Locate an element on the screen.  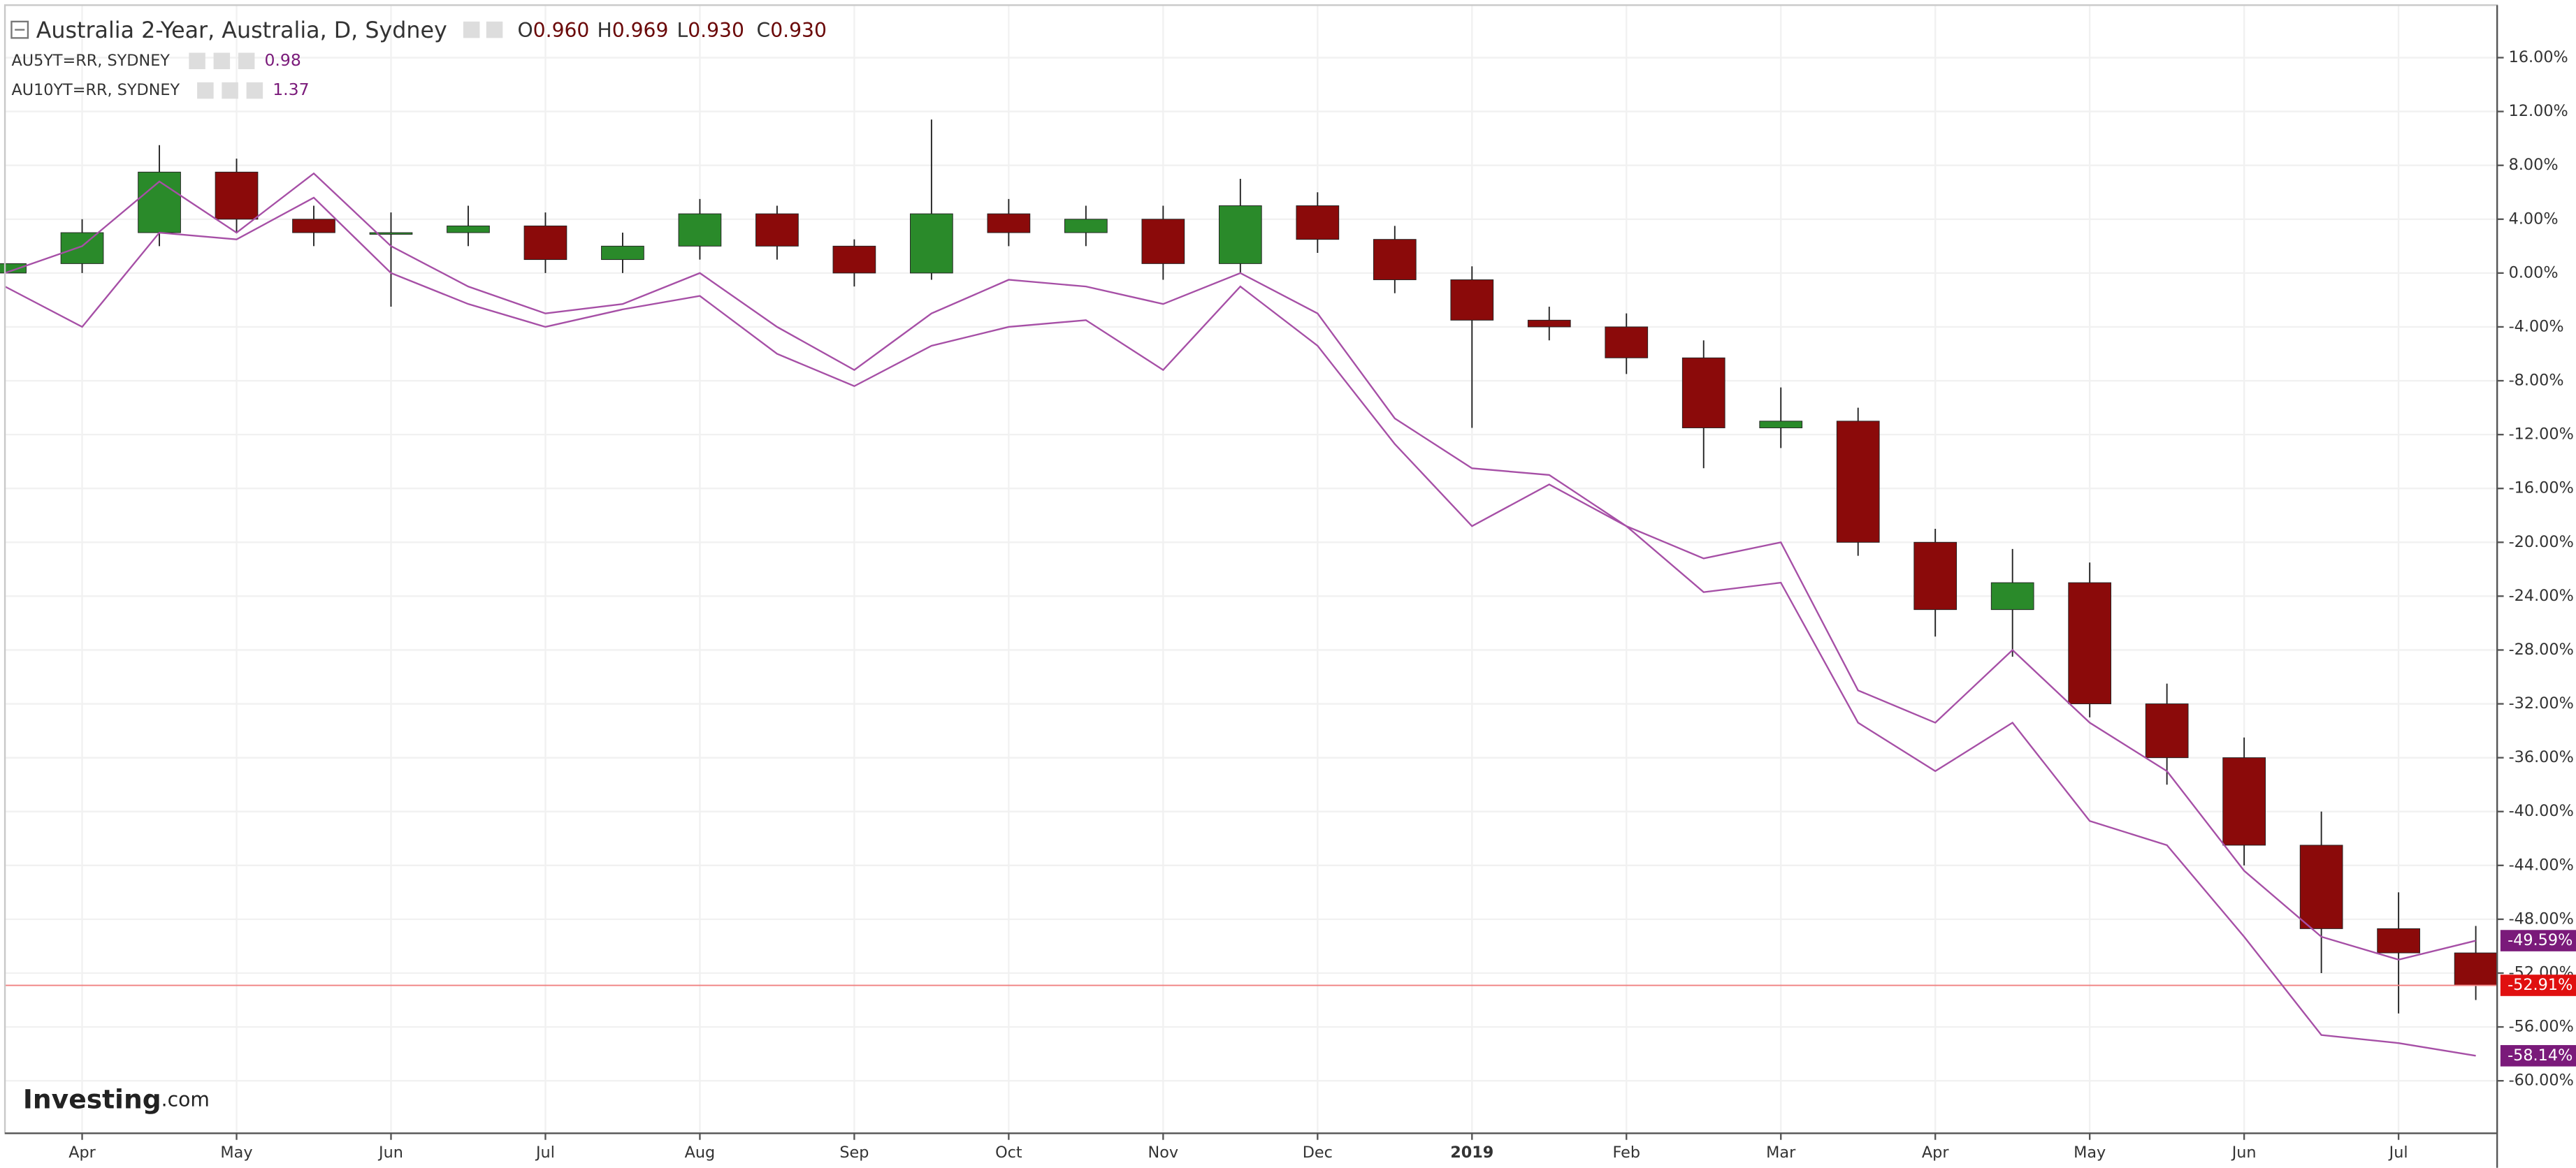
y-tick-label: -12.00% is located at coordinates (2541, 434).